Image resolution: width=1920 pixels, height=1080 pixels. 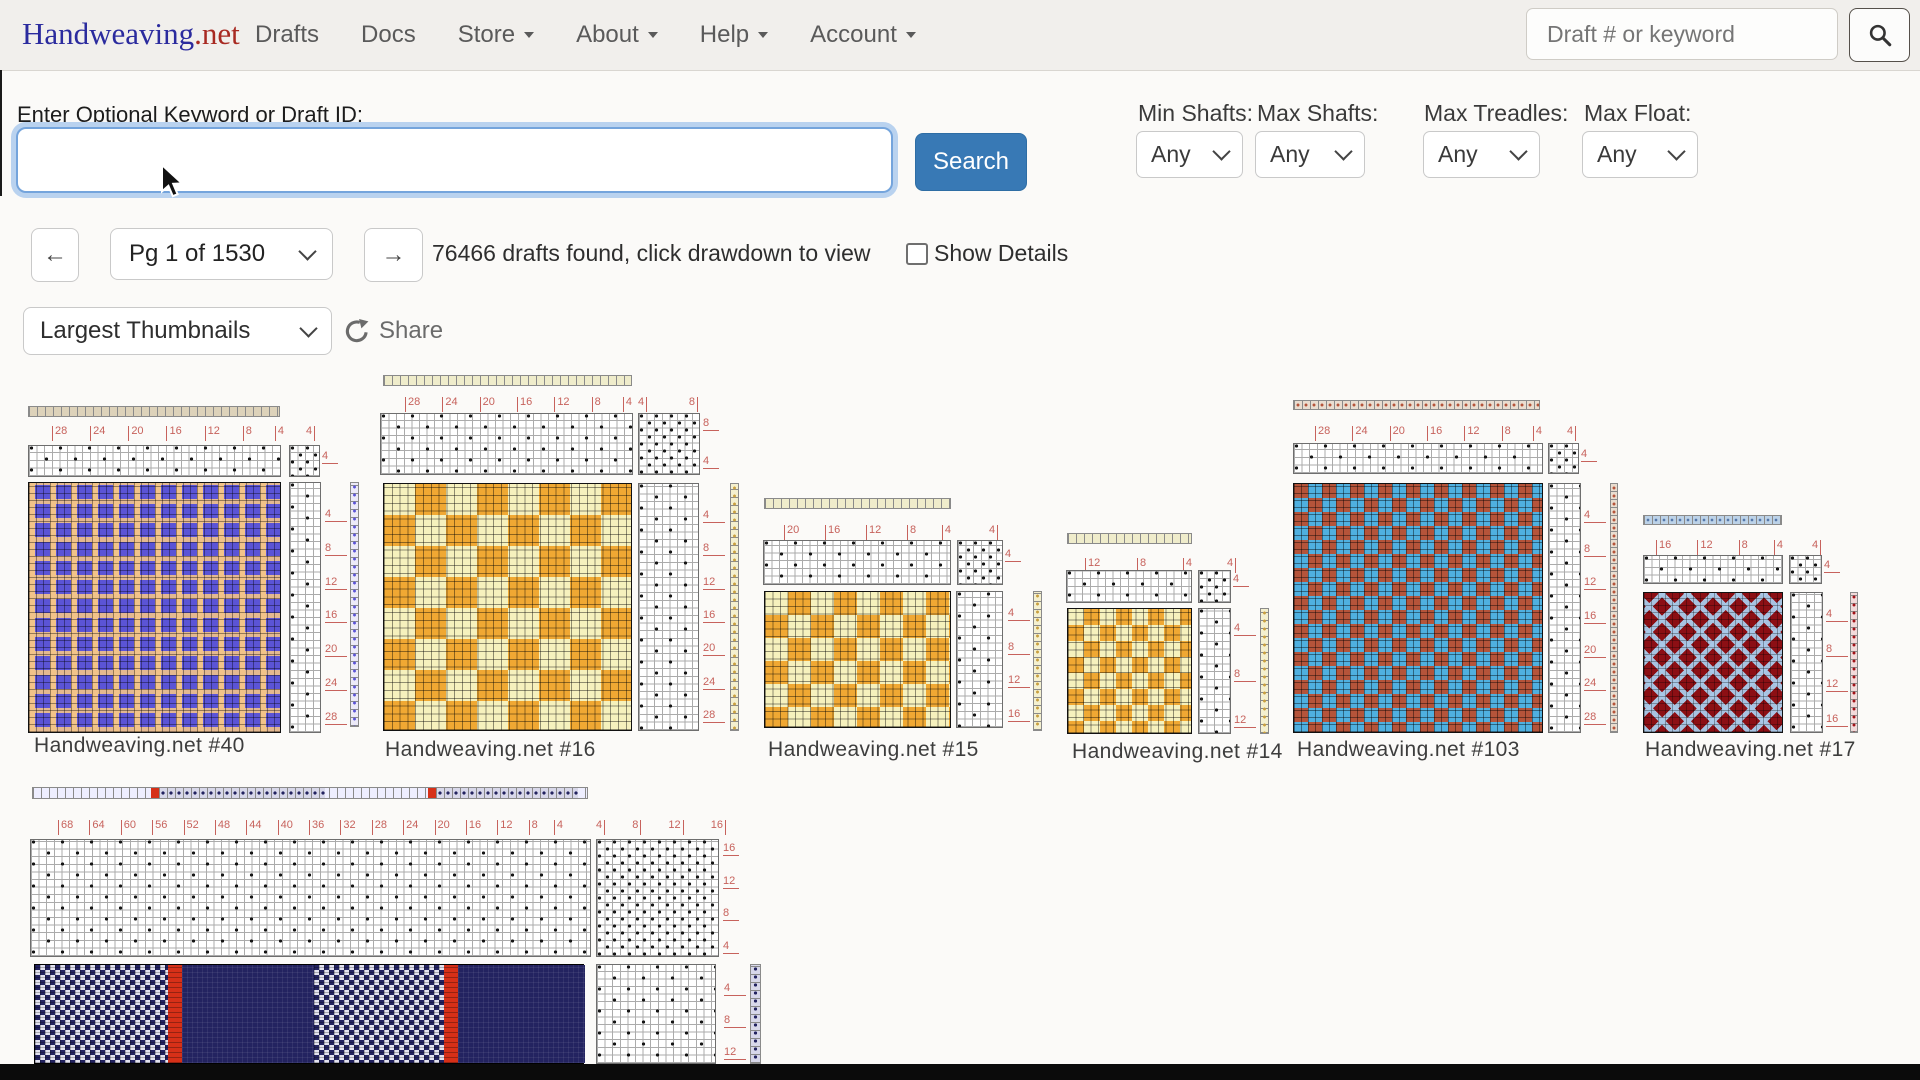 I want to click on max-shafts-select: Any, so click(x=1310, y=154).